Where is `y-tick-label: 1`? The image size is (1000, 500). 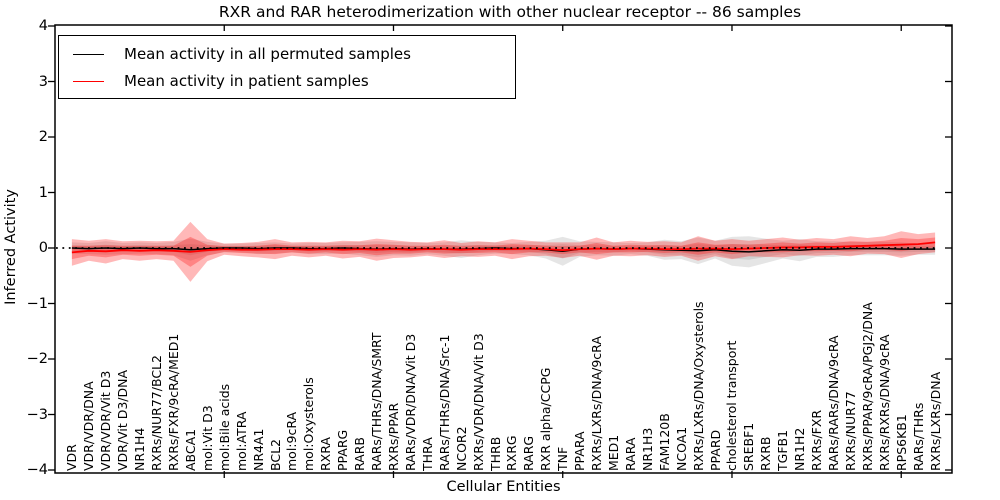 y-tick-label: 1 is located at coordinates (43, 192).